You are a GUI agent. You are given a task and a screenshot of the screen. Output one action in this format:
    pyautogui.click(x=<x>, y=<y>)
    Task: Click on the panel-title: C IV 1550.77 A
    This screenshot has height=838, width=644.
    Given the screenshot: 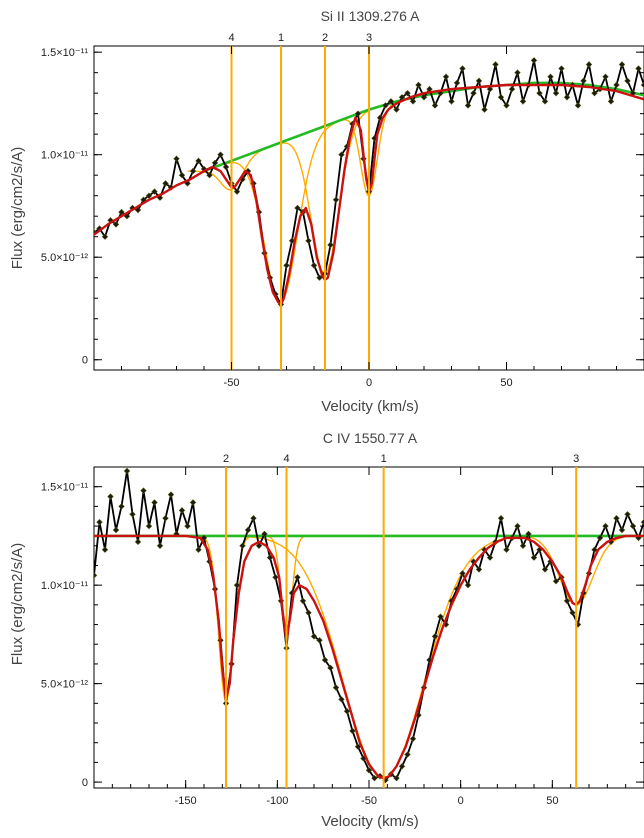 What is the action you would take?
    pyautogui.click(x=370, y=438)
    